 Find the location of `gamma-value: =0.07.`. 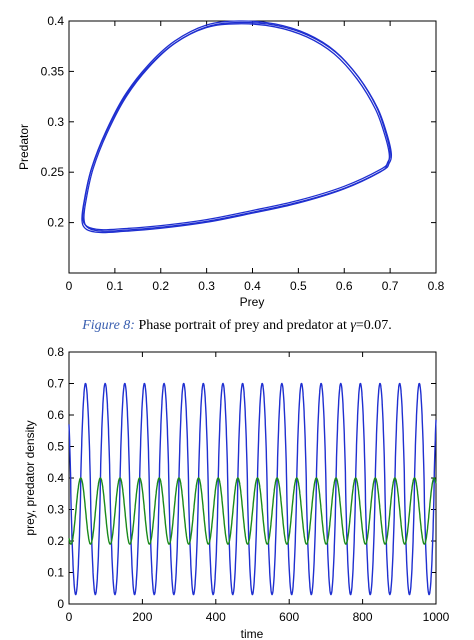

gamma-value: =0.07. is located at coordinates (373, 325).